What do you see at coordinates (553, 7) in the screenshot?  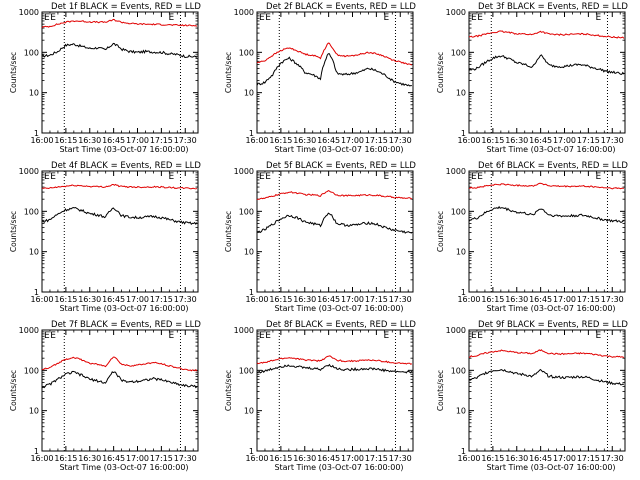 I see `panel-title: Det 3f BLACK = Events, RED = LLD` at bounding box center [553, 7].